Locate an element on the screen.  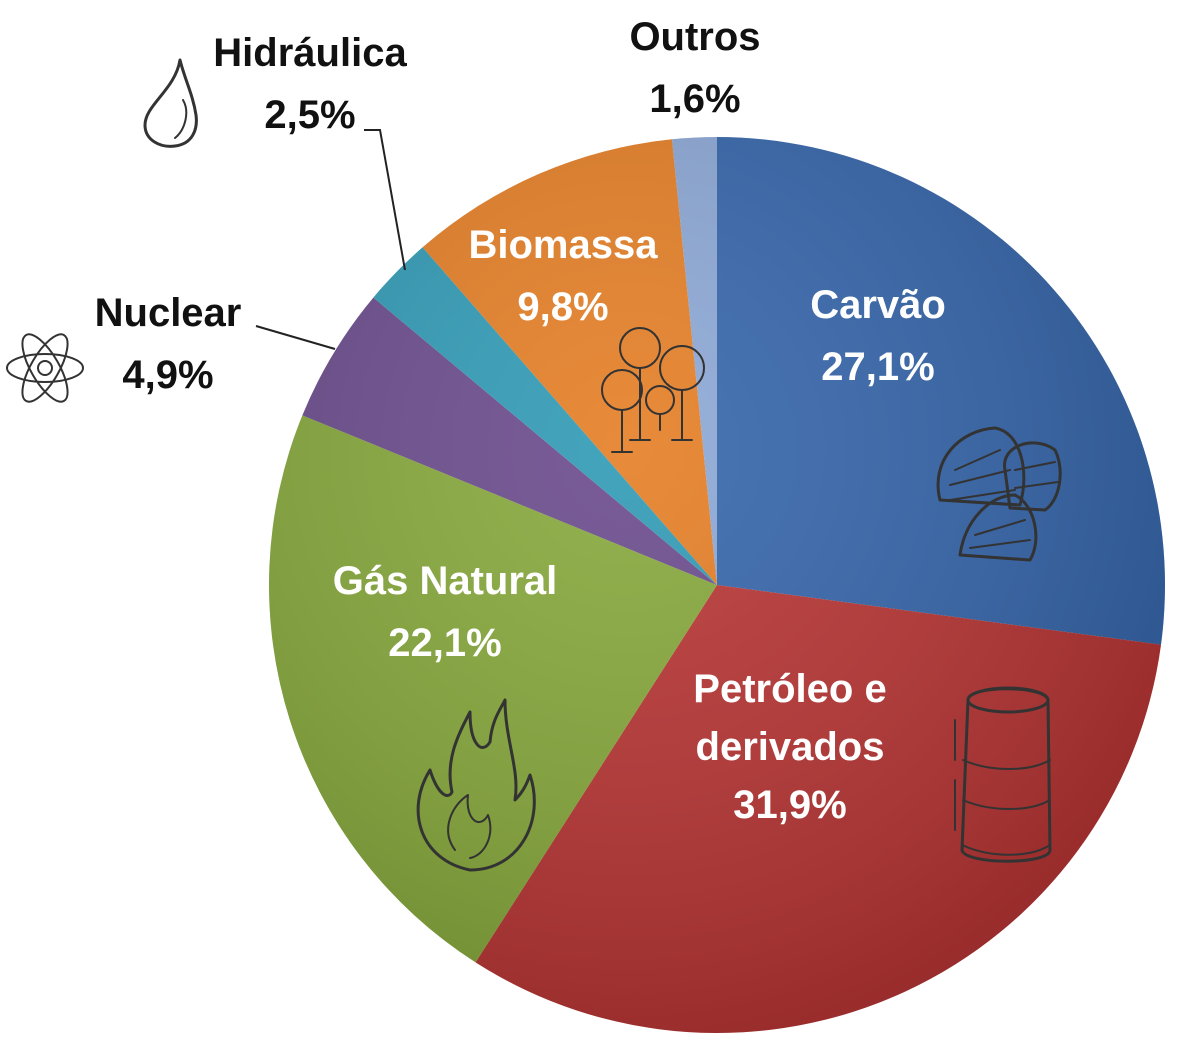
label-group-outros: Outros 1,6% is located at coordinates (694, 68).